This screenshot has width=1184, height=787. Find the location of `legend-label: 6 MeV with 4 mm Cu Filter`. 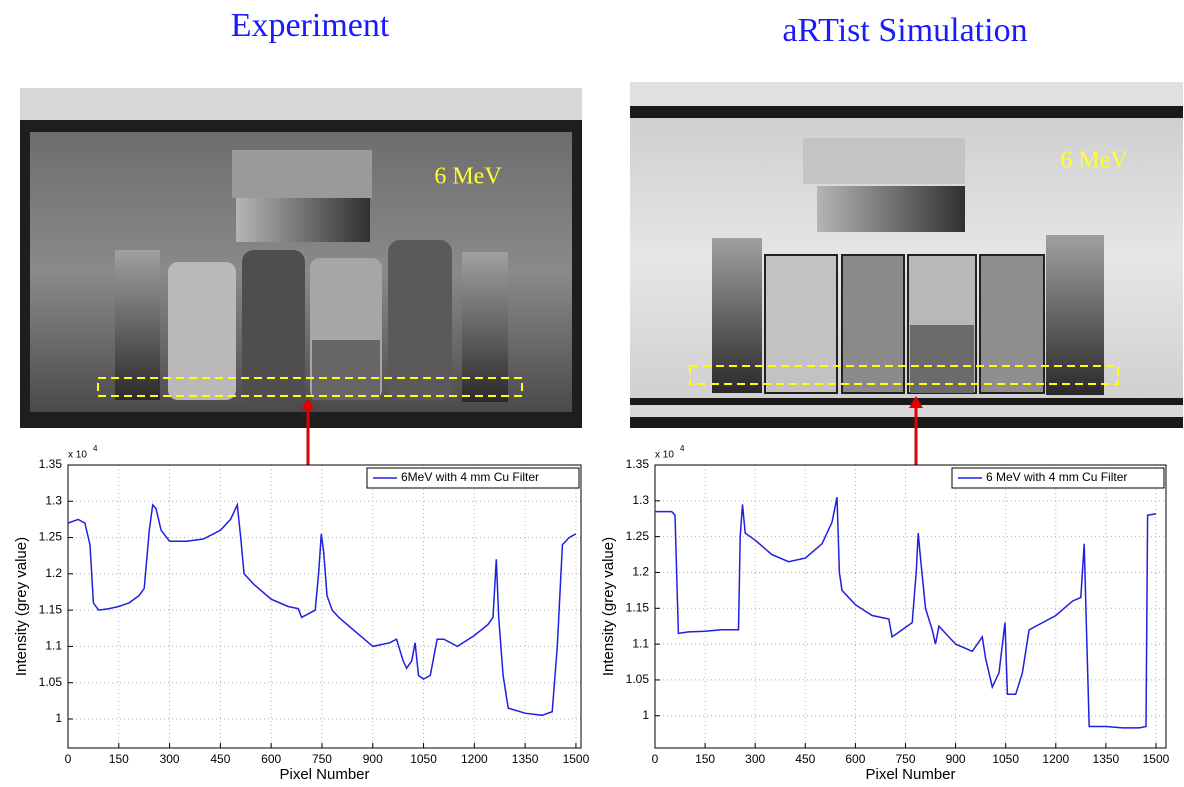

legend-label: 6 MeV with 4 mm Cu Filter is located at coordinates (1056, 477).